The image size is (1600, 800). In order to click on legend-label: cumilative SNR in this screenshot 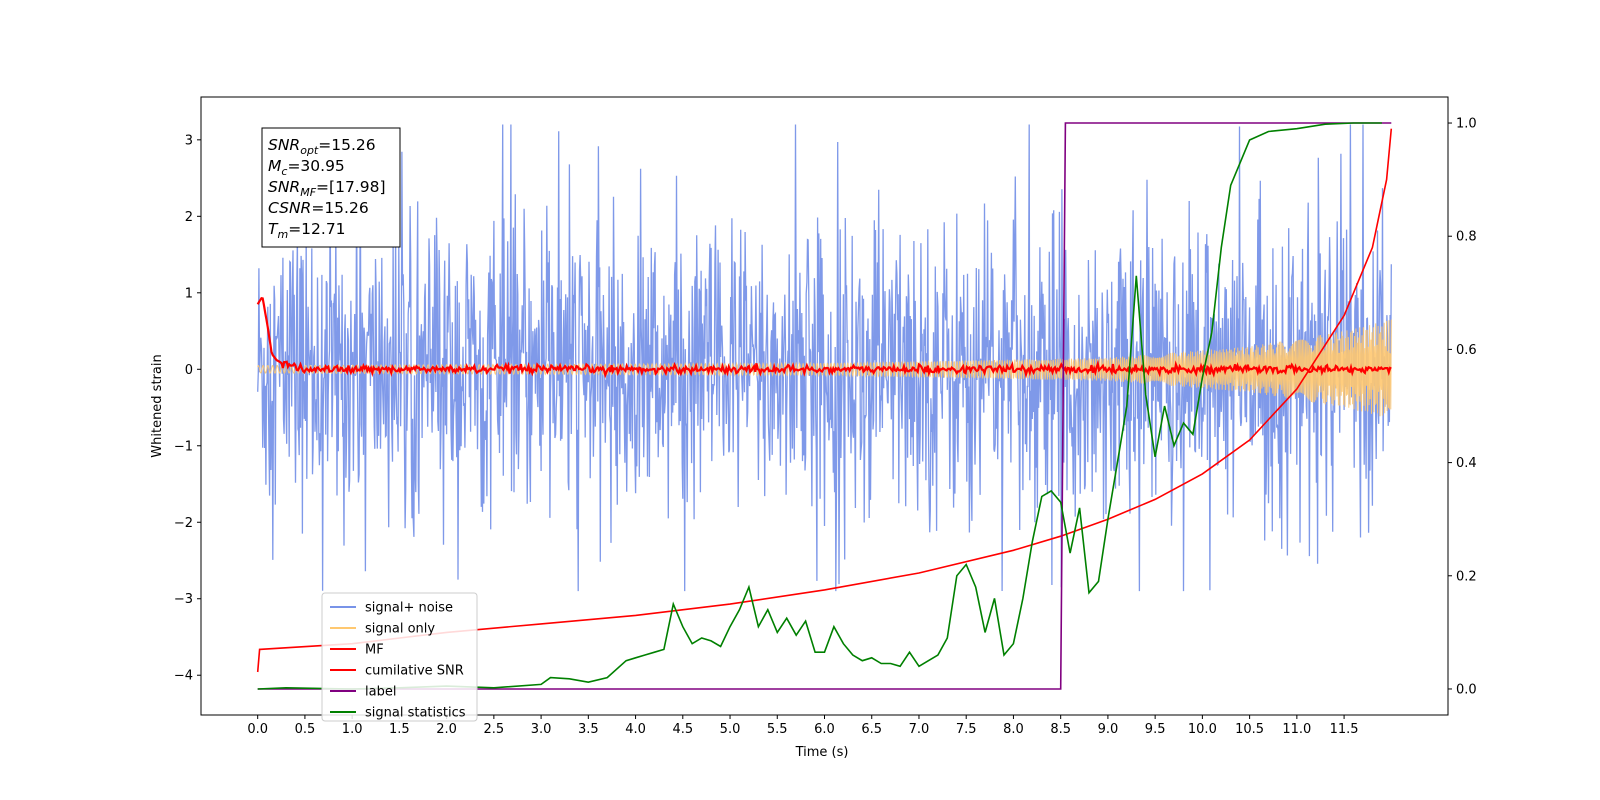, I will do `click(414, 671)`.